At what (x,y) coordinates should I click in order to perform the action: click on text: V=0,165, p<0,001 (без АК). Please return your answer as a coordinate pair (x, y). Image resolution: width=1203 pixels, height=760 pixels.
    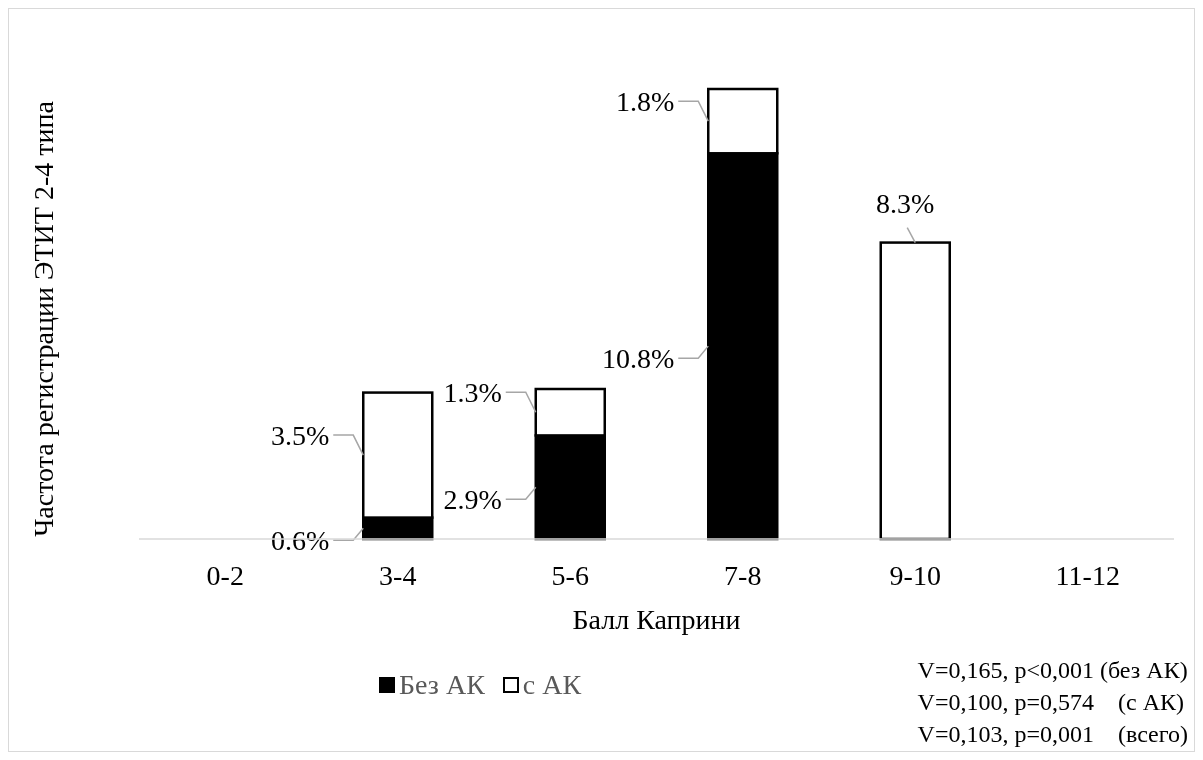
    Looking at the image, I should click on (1052, 670).